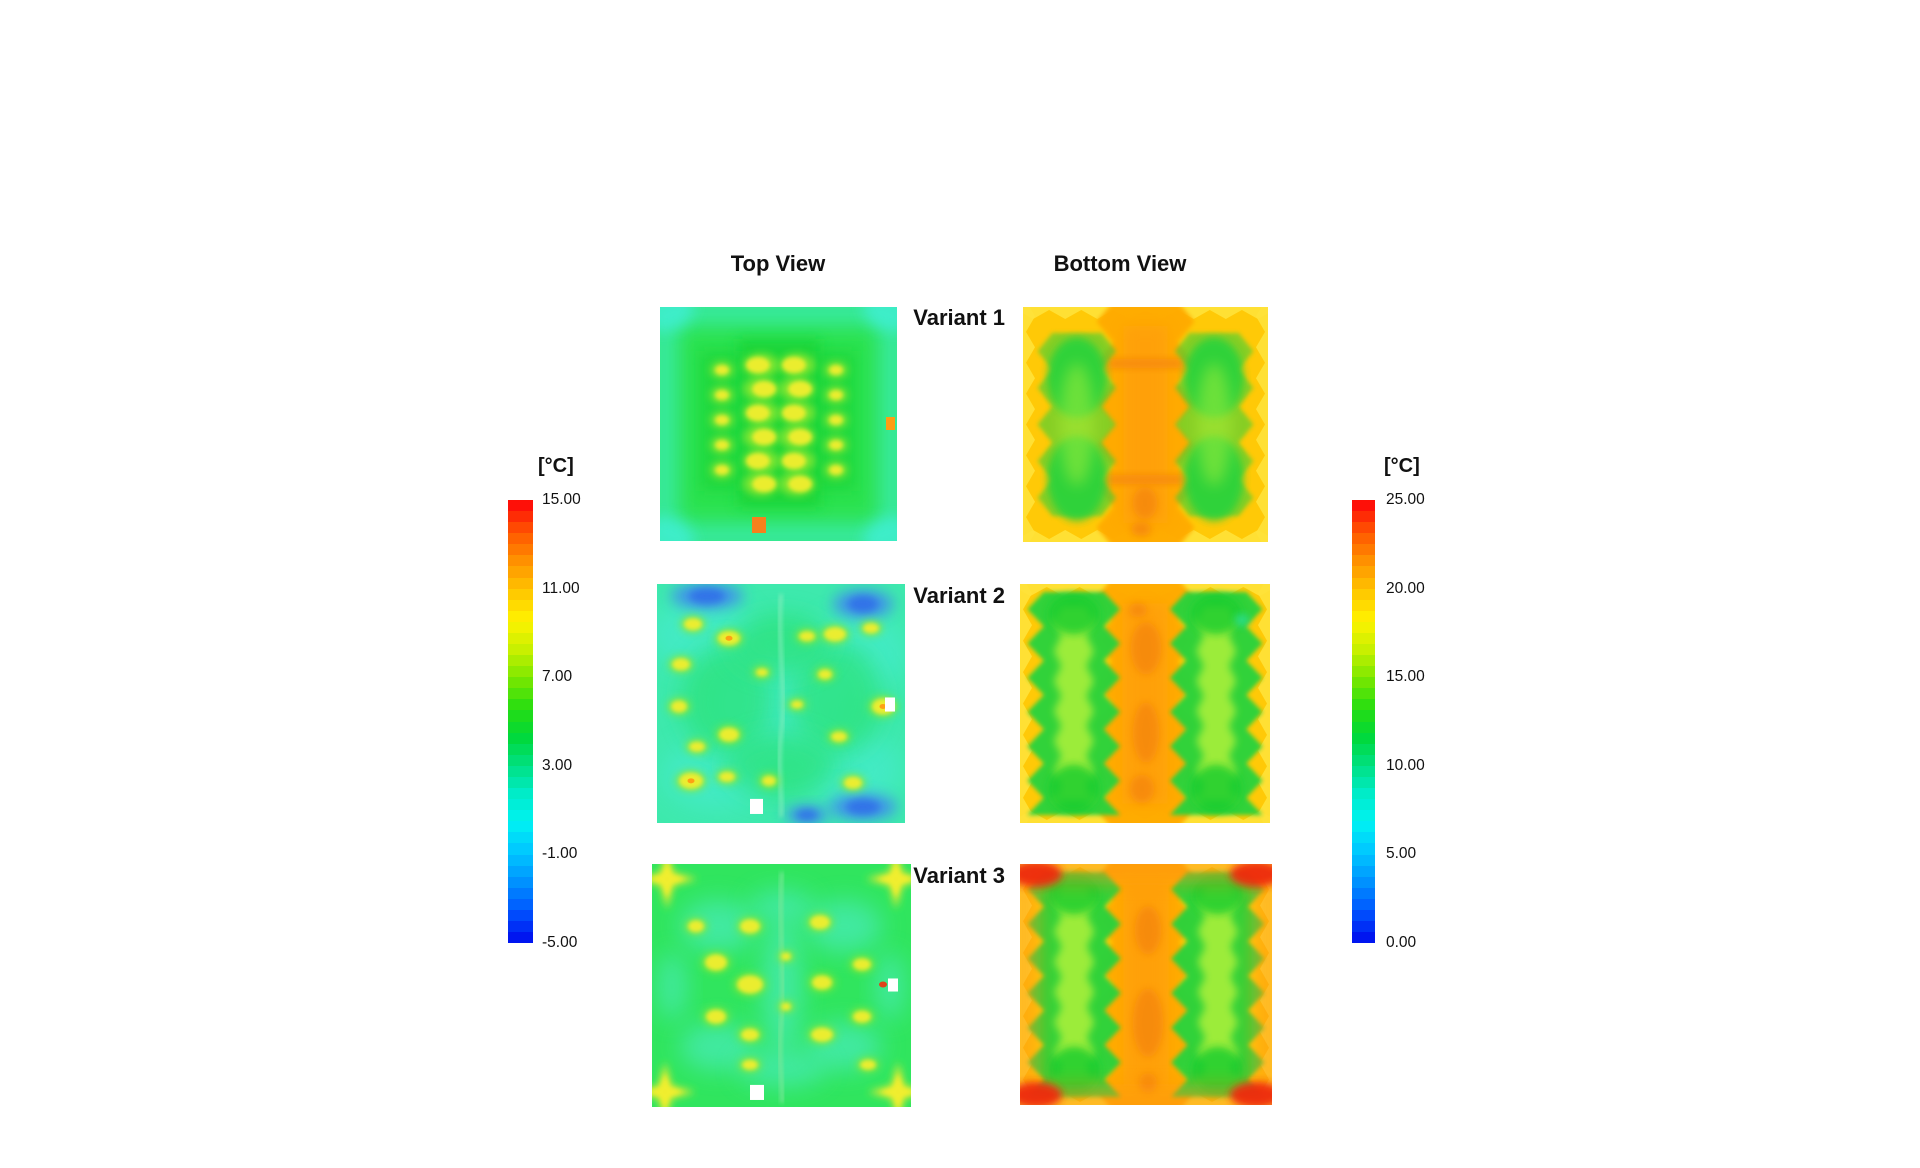 This screenshot has height=1168, width=1920. Describe the element at coordinates (959, 317) in the screenshot. I see `row-label-variant-1: Variant 1` at that location.